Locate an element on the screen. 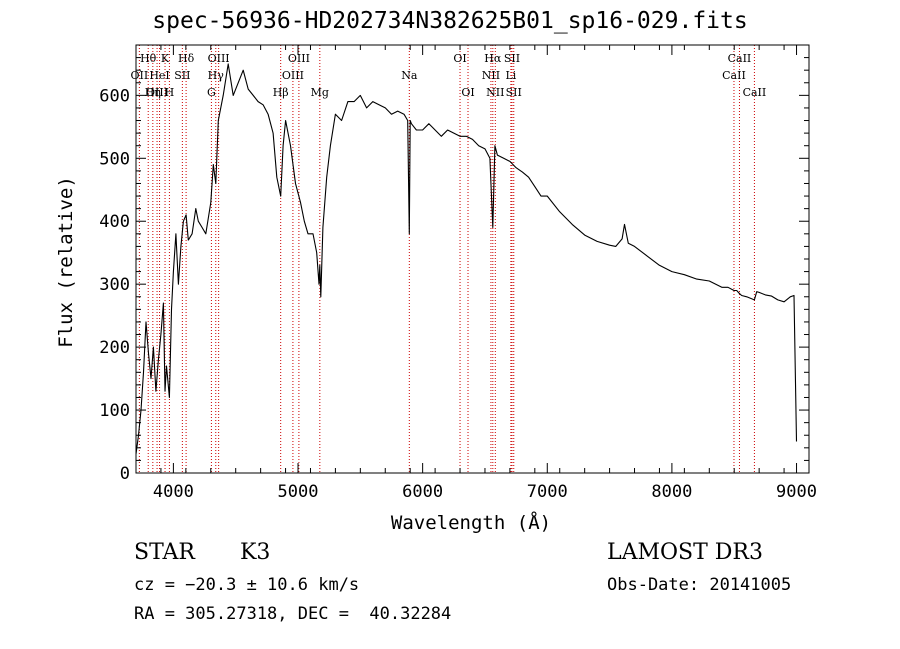 The width and height of the screenshot is (900, 649). x-tick-label: 5000 is located at coordinates (298, 492).